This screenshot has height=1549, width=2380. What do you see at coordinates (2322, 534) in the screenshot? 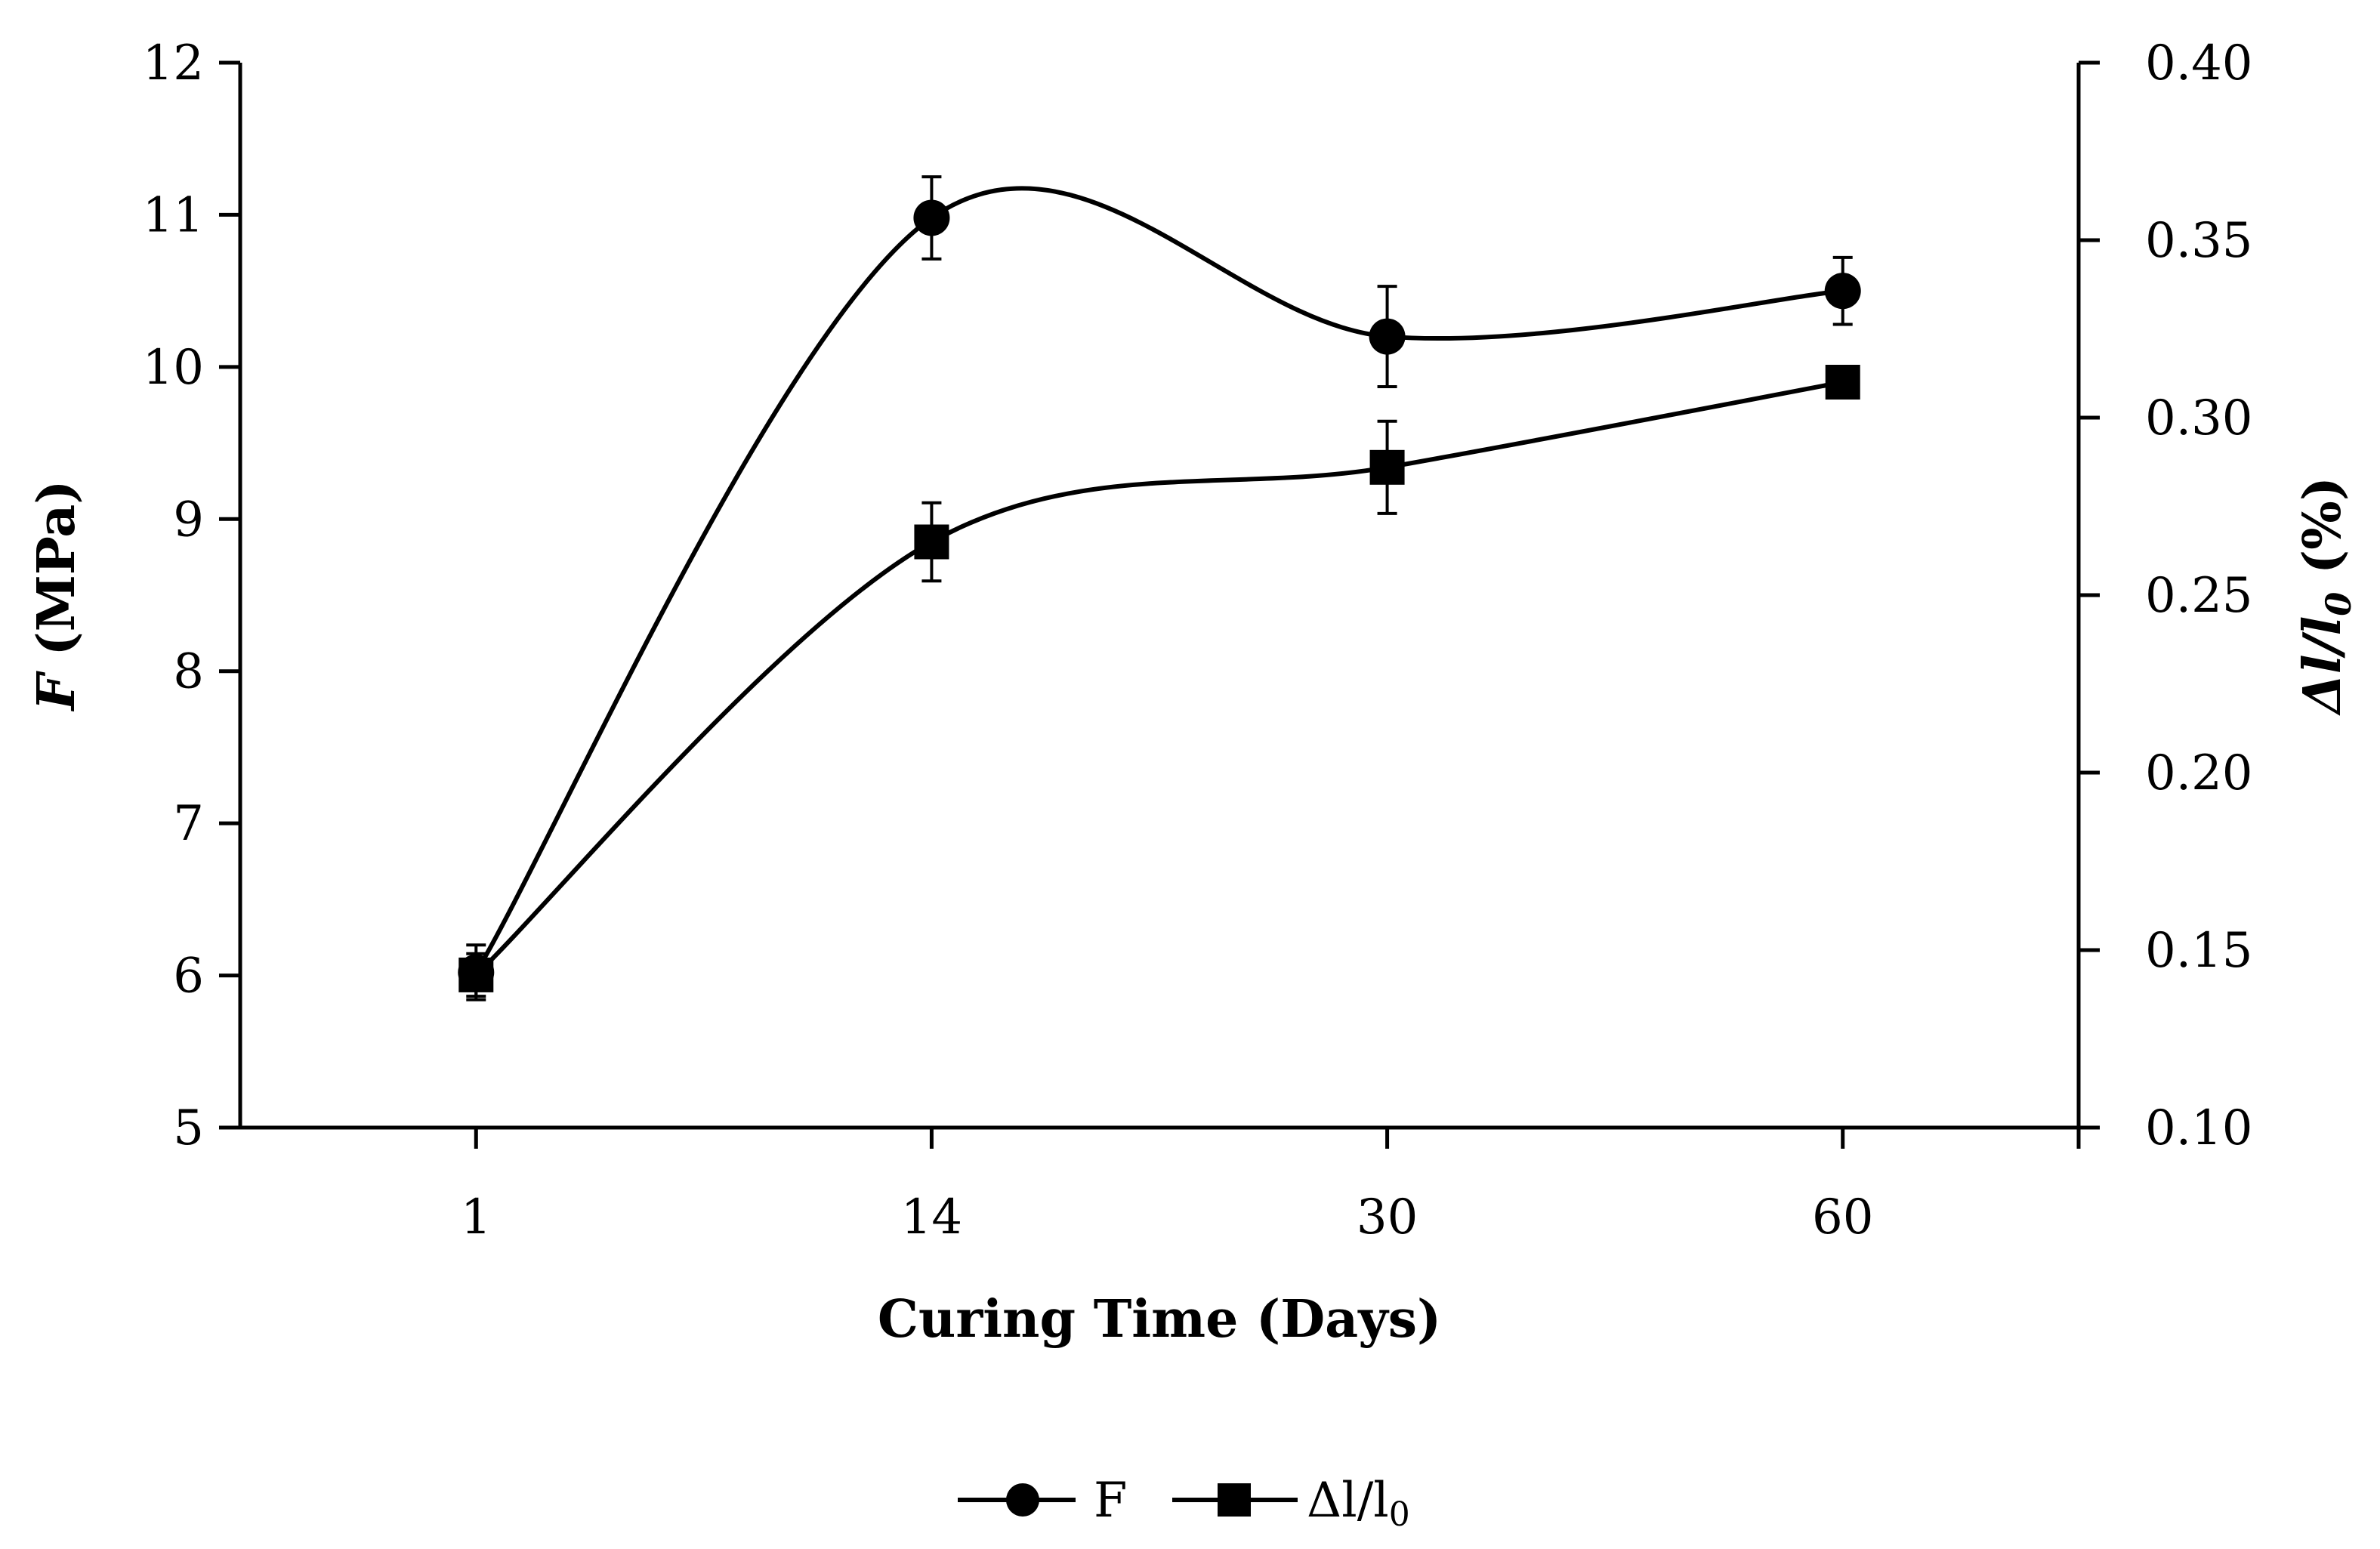
I see `y-right-title-unit: (%)` at bounding box center [2322, 534].